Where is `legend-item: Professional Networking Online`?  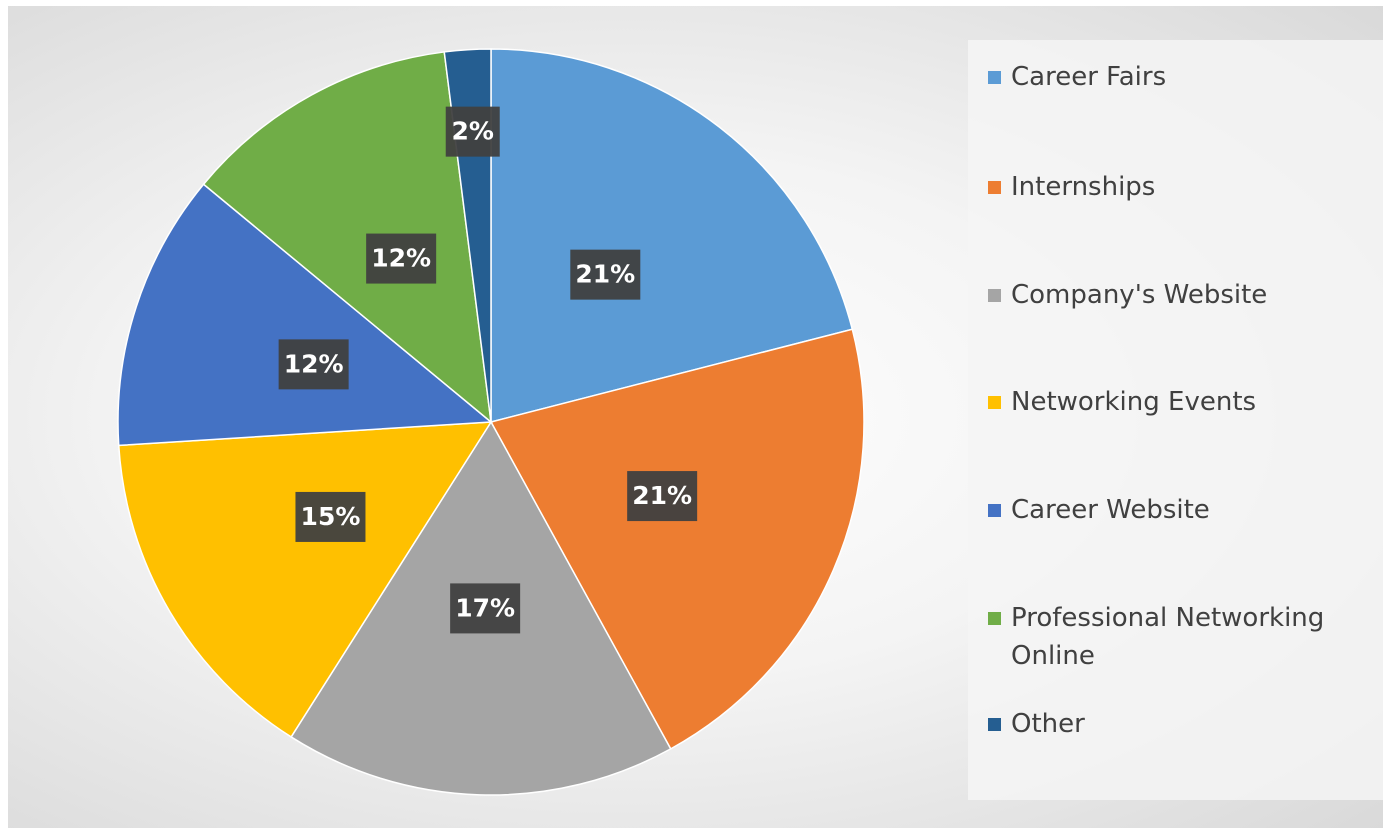
legend-item: Professional Networking Online is located at coordinates (1178, 637).